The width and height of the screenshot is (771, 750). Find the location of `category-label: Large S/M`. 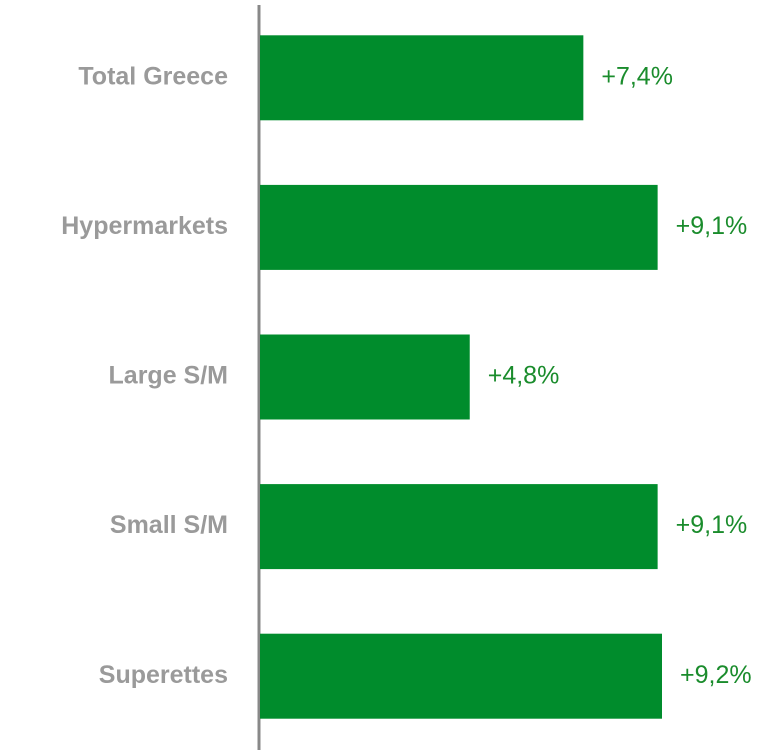

category-label: Large S/M is located at coordinates (168, 376).